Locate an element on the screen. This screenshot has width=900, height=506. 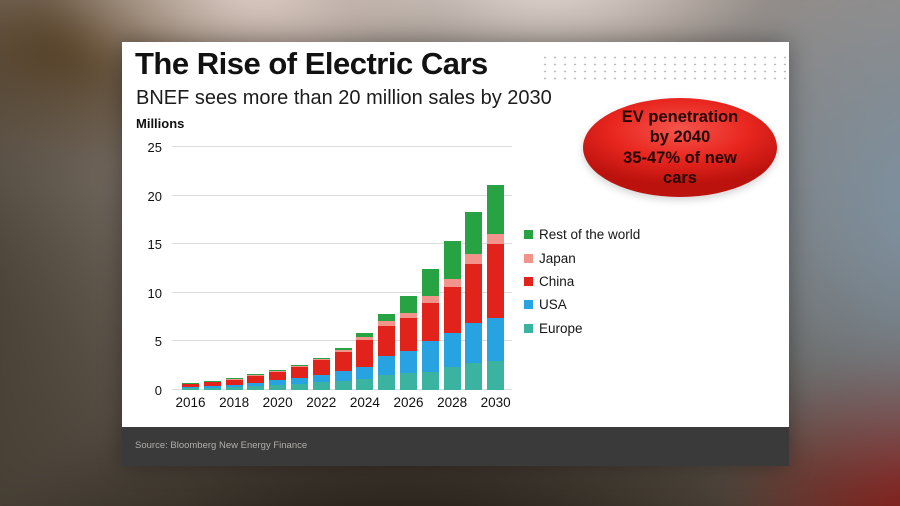
dots-pattern-decoration is located at coordinates (663, 67).